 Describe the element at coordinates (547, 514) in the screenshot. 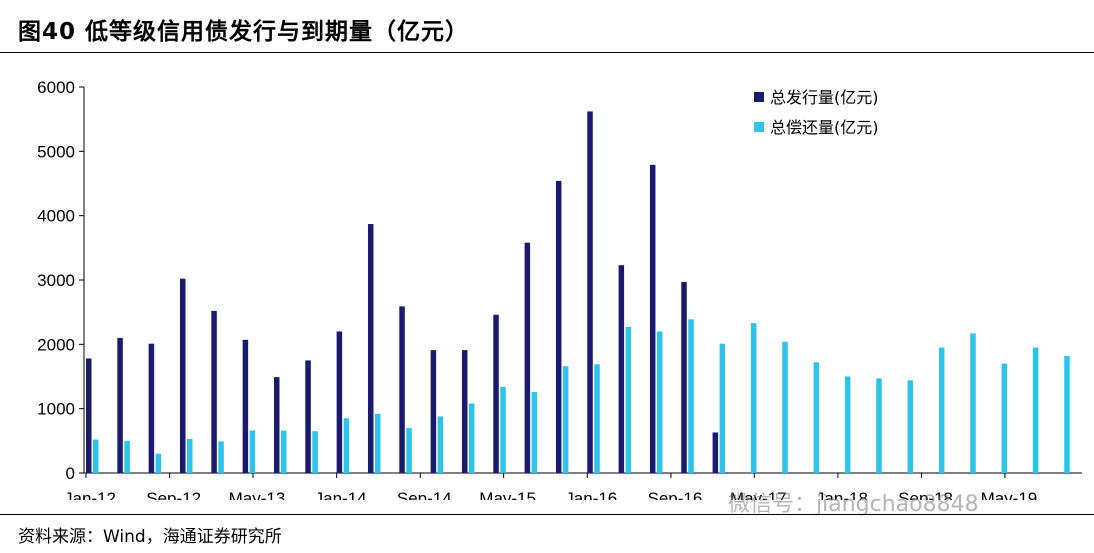

I see `source-divider` at that location.